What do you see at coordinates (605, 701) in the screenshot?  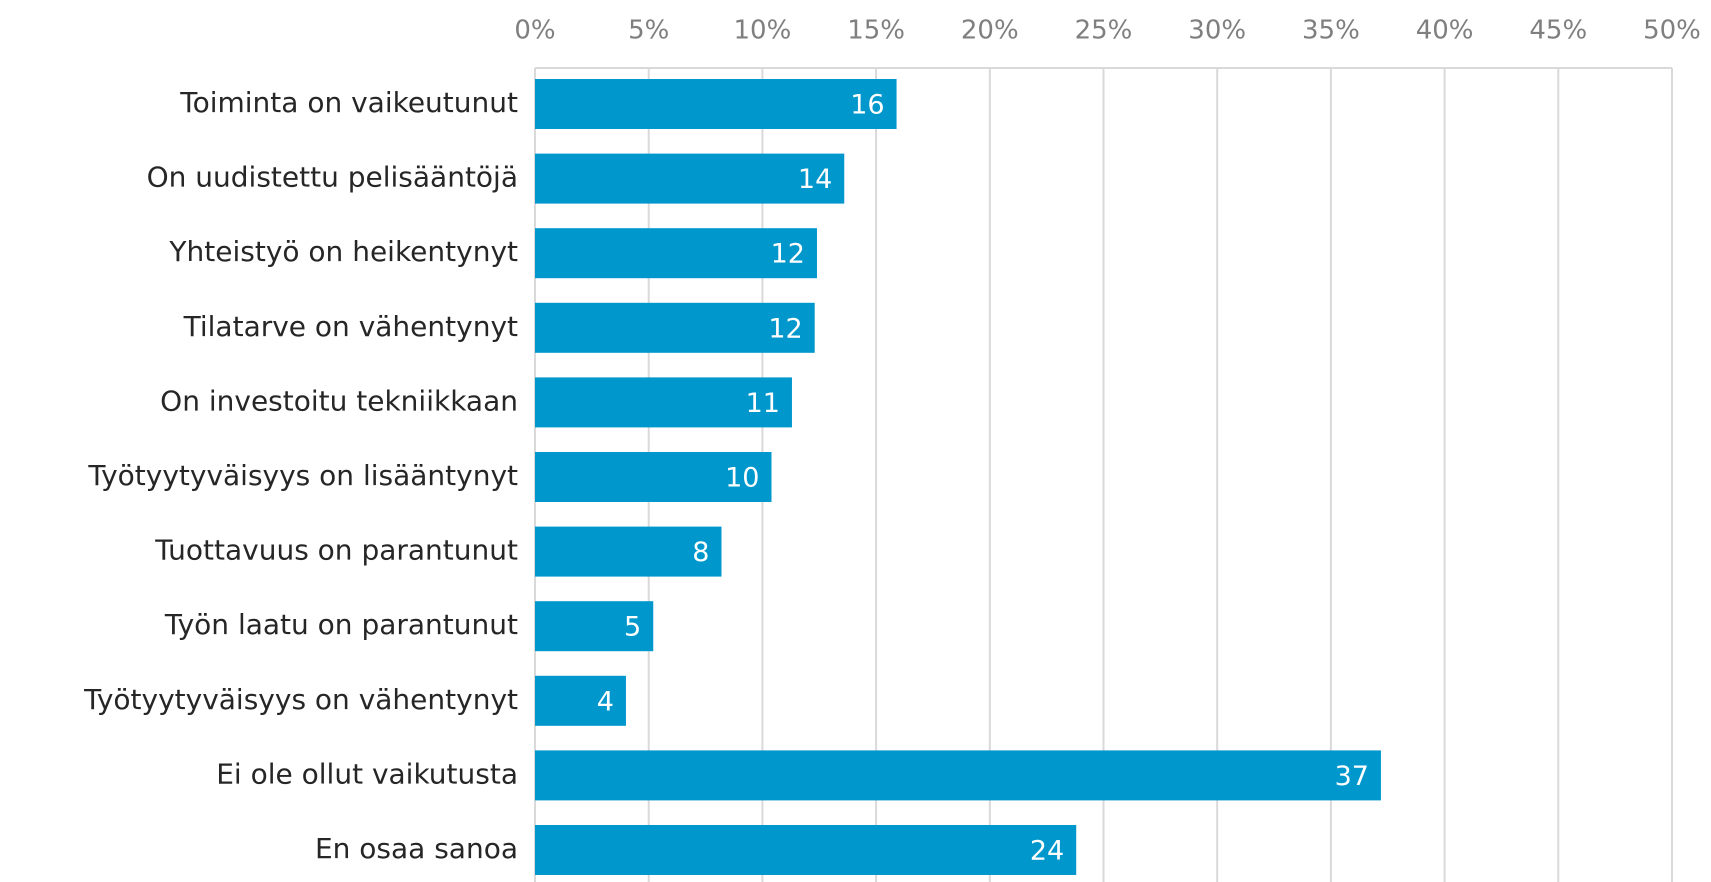 I see `data-label: 4` at bounding box center [605, 701].